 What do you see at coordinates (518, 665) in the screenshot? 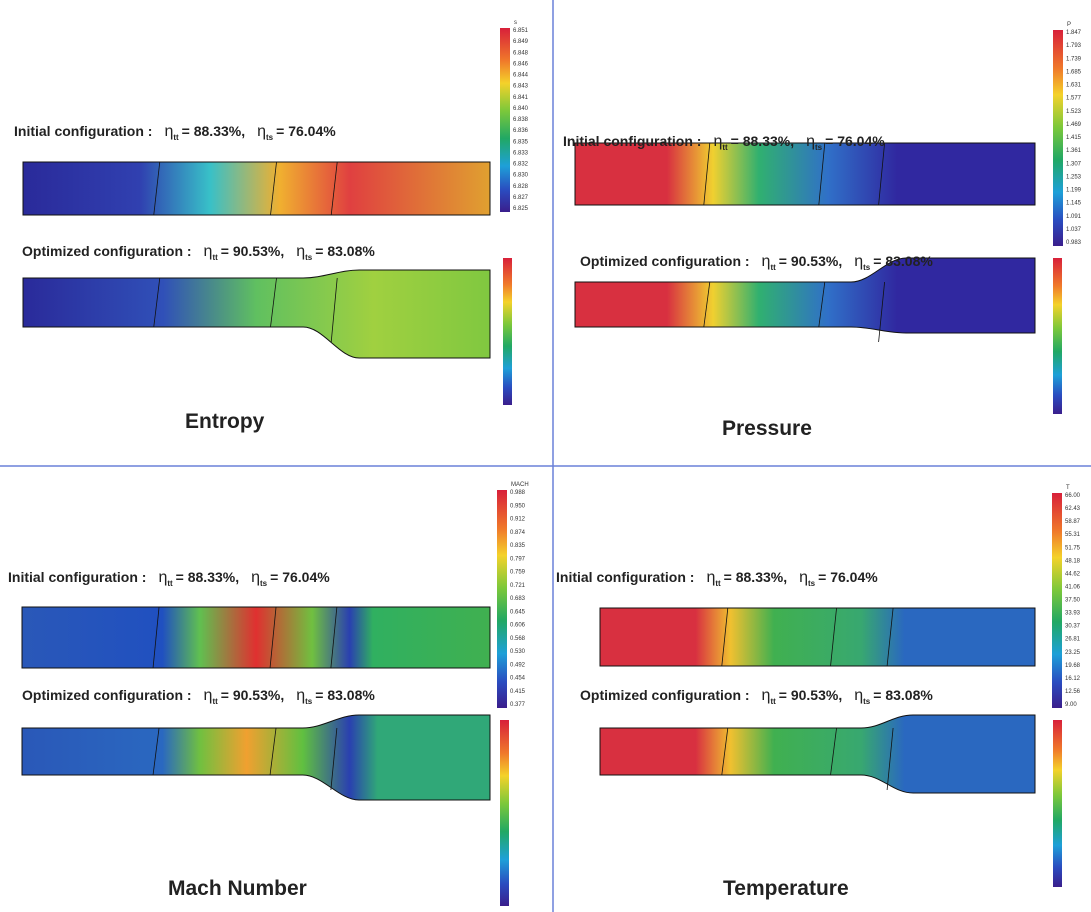
I see `colorbar-label: 0.492` at bounding box center [518, 665].